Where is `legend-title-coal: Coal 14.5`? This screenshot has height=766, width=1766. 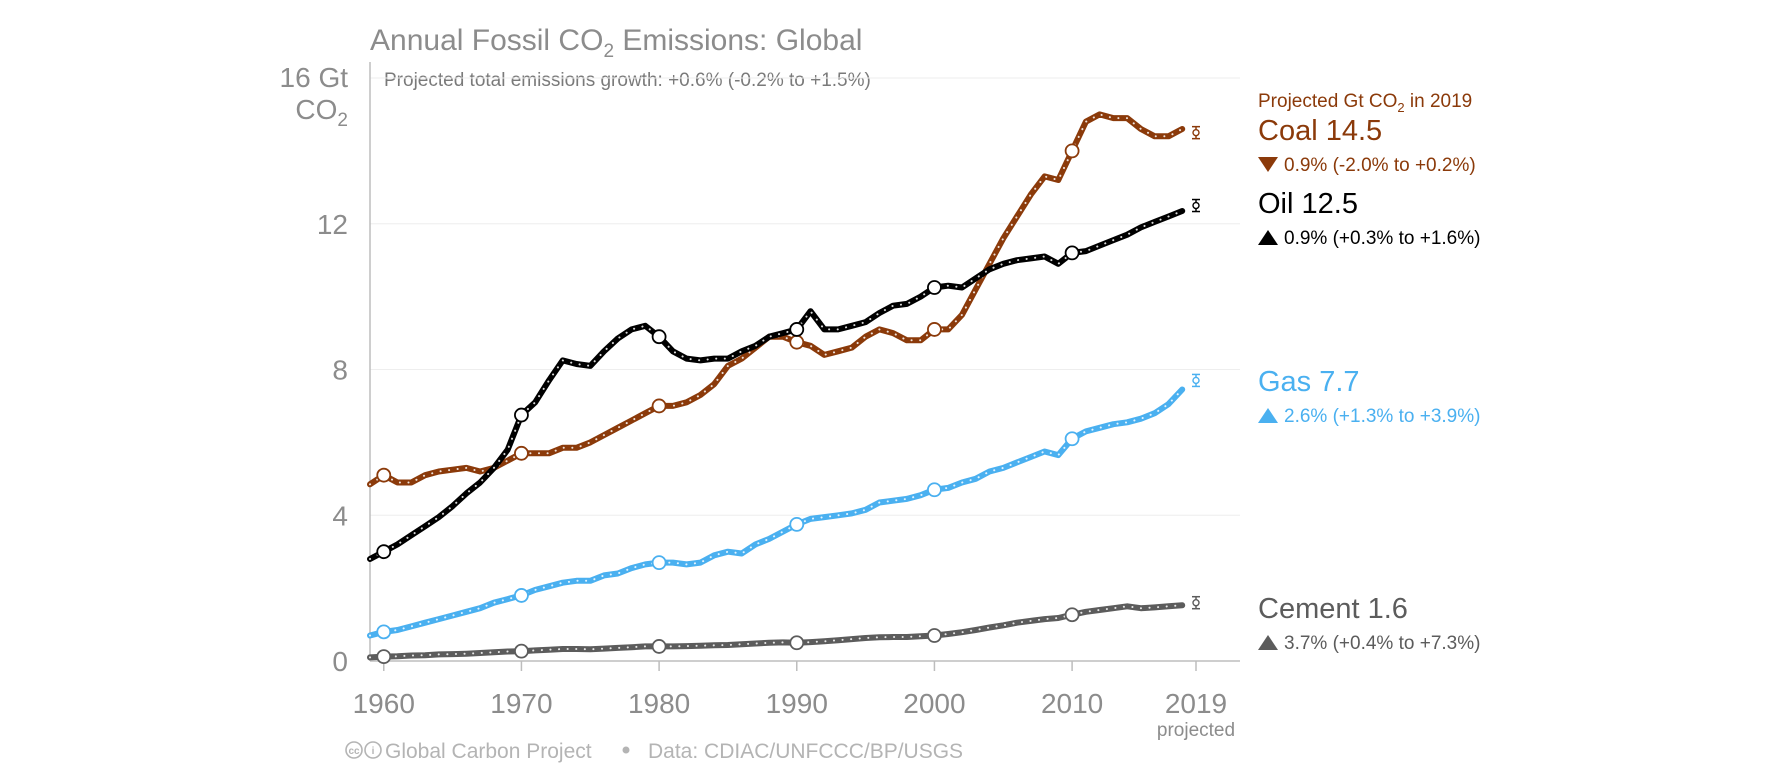 legend-title-coal: Coal 14.5 is located at coordinates (1320, 131).